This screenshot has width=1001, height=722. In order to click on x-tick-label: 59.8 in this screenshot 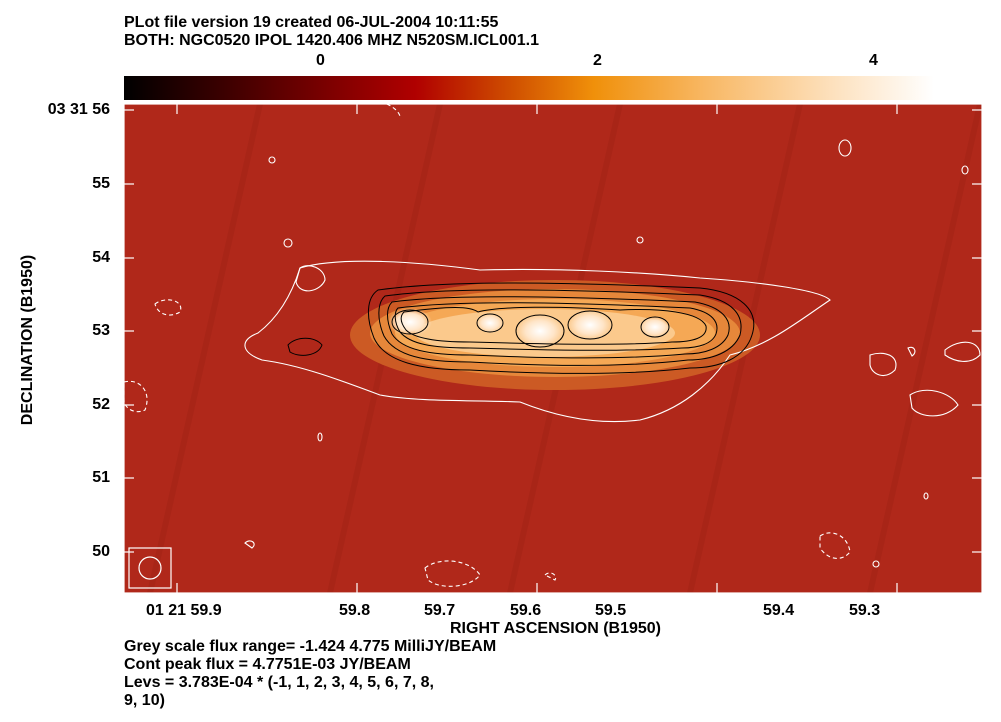, I will do `click(355, 610)`.